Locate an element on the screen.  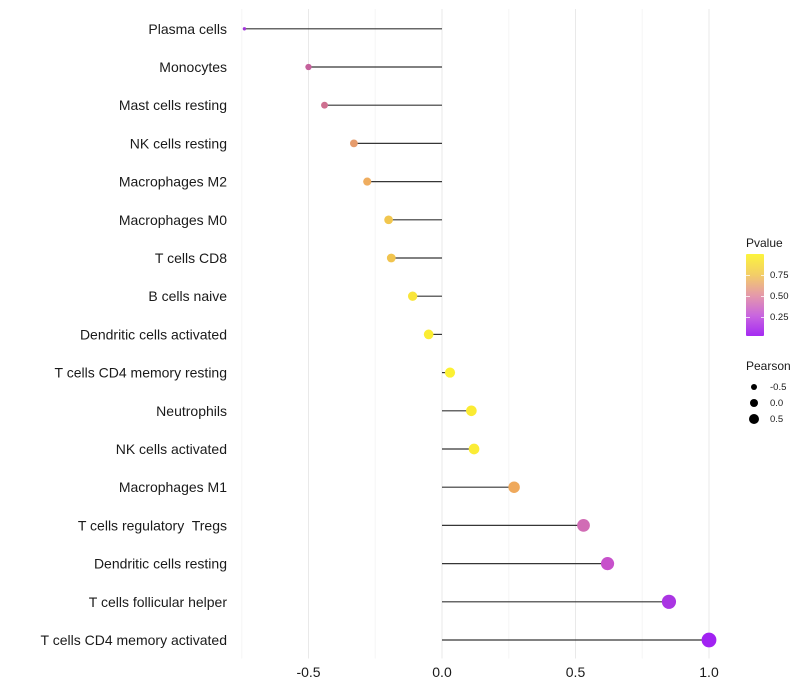
category-label: Plasma cells is located at coordinates (187, 29).